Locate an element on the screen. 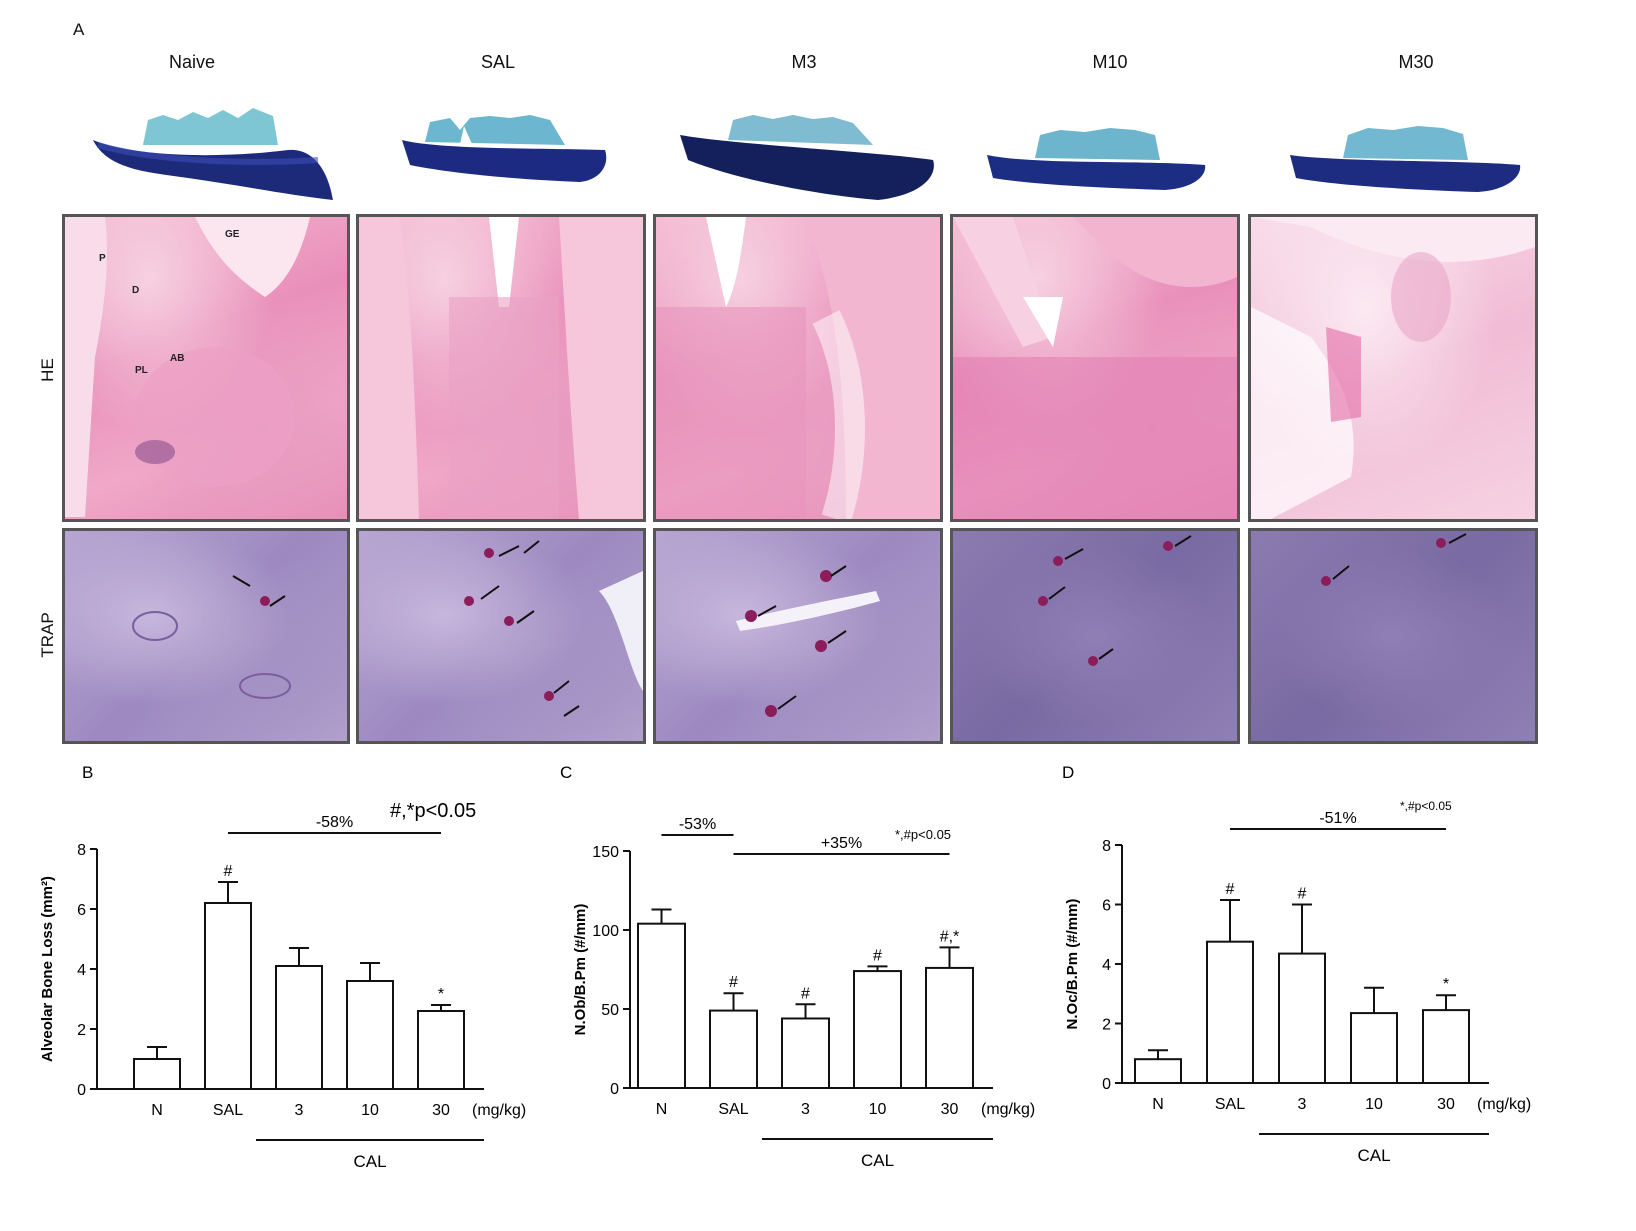  chart-c-ytick-label-0: 0 is located at coordinates (614, 1089).